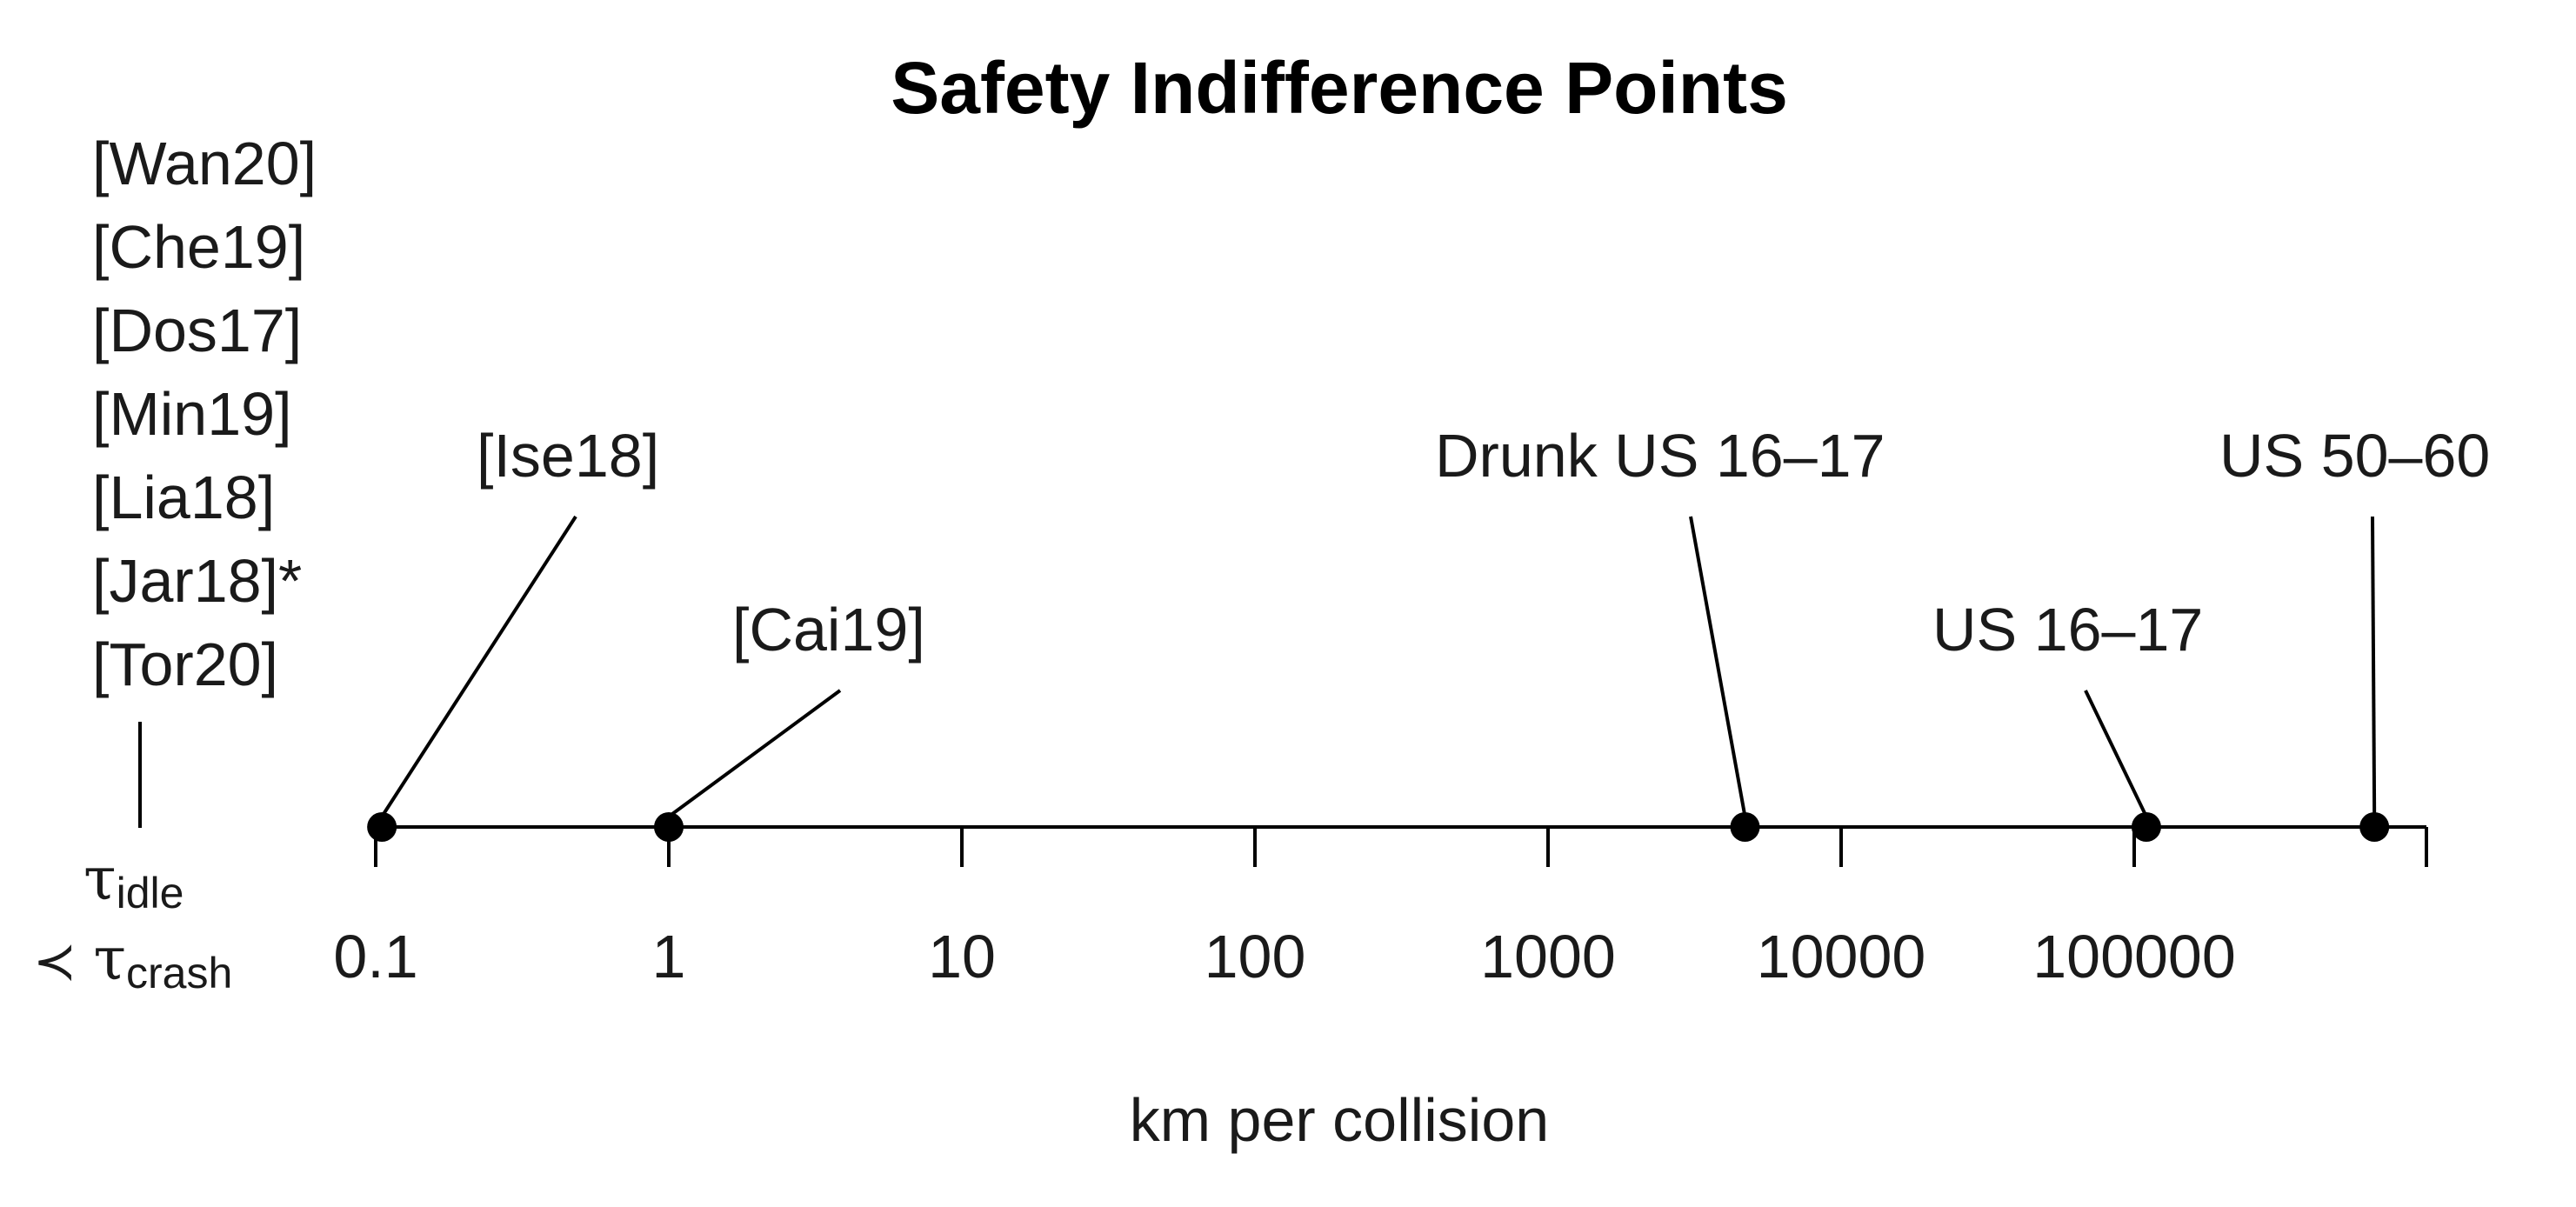 Image resolution: width=2576 pixels, height=1207 pixels. I want to click on left-reference-label: [Wan20], so click(204, 163).